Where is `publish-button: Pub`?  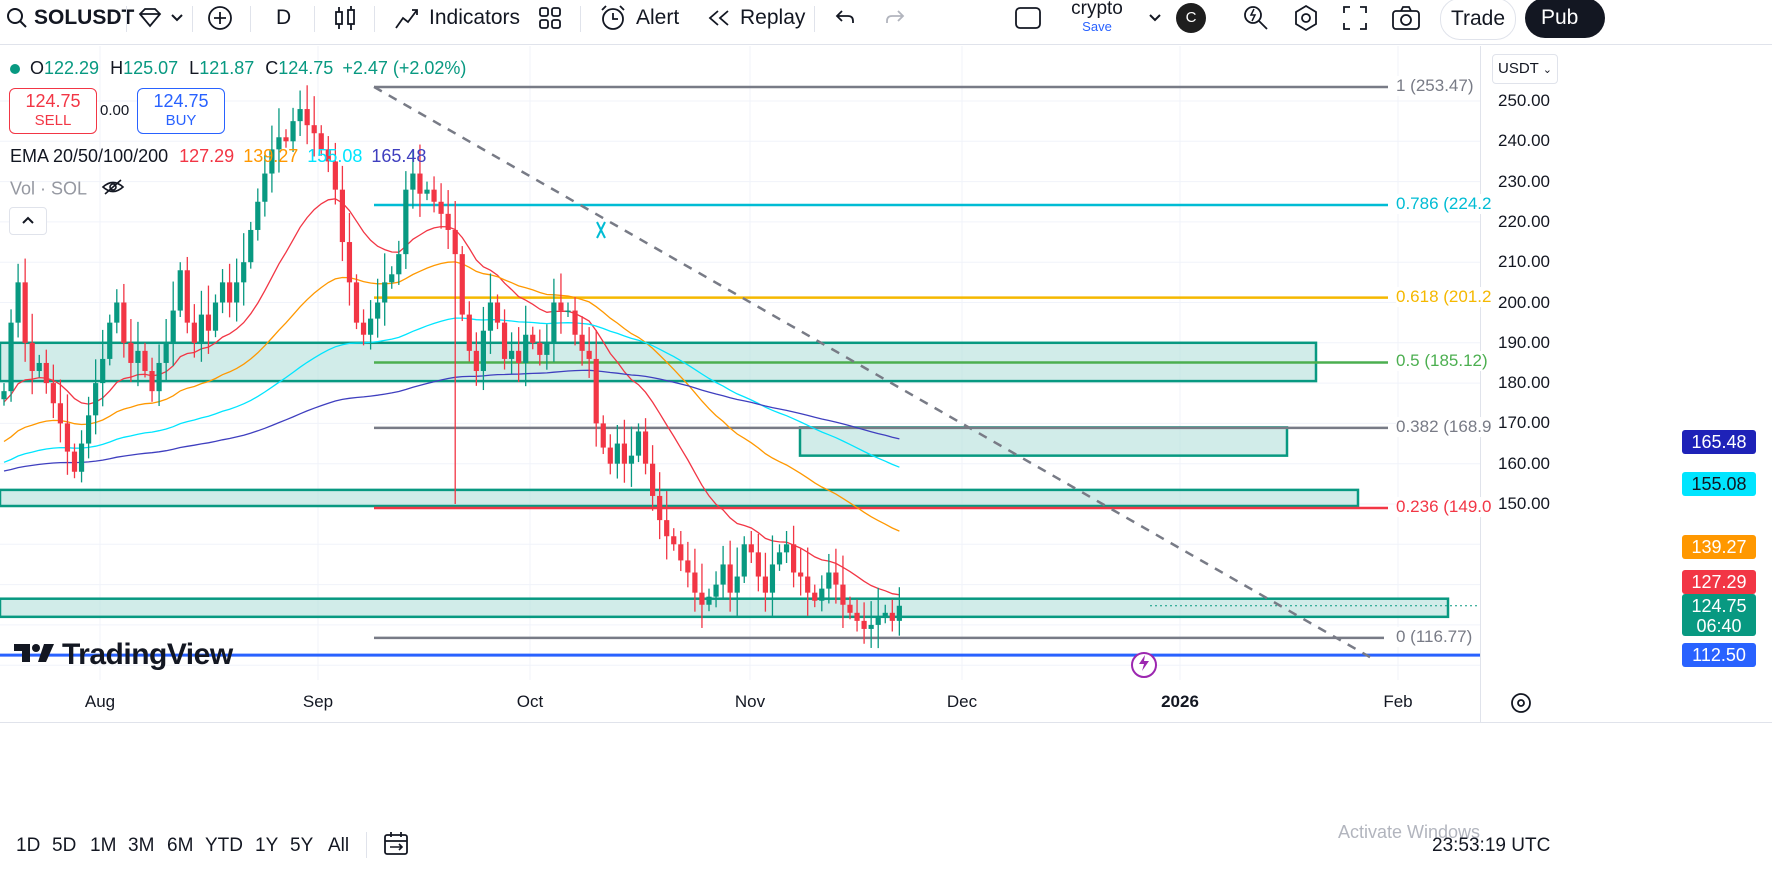
publish-button: Pub is located at coordinates (1565, 19).